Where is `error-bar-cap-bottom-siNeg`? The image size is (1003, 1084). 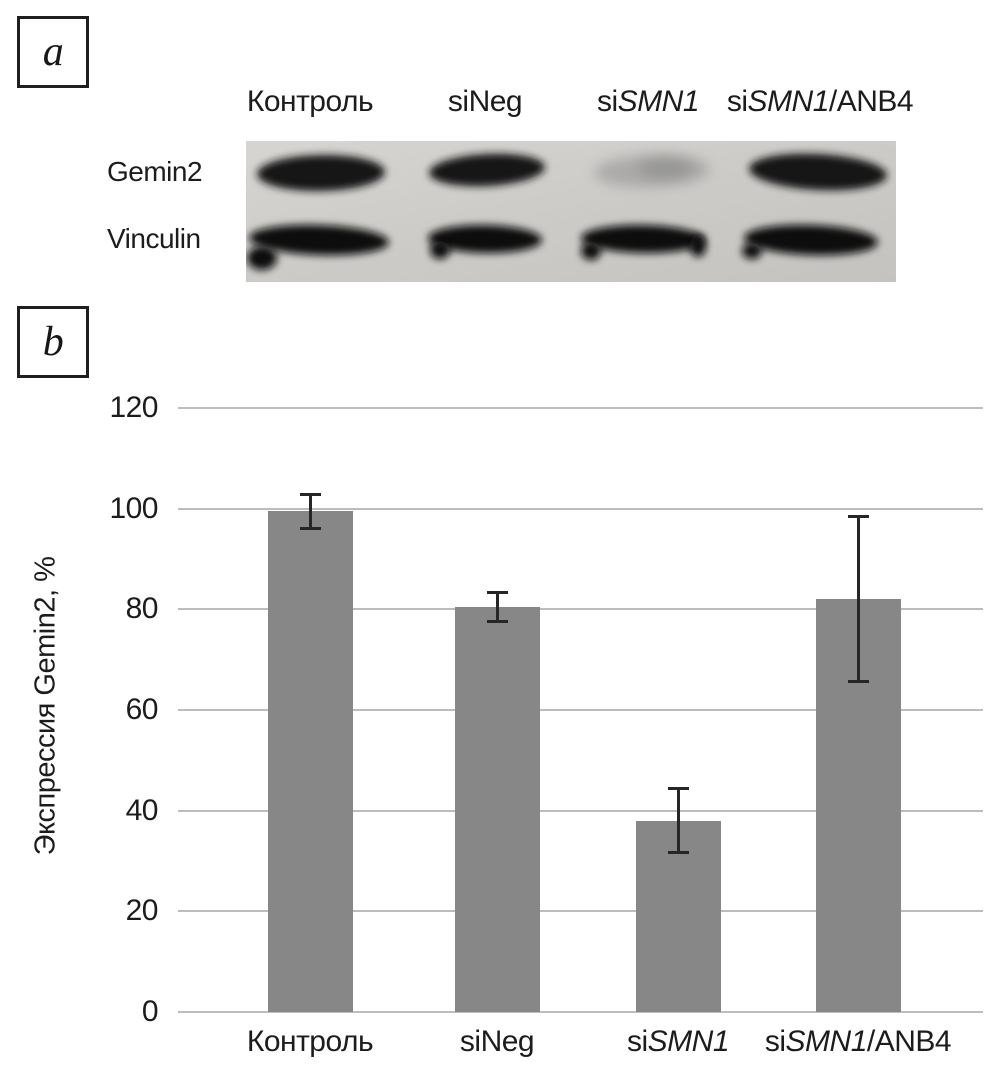 error-bar-cap-bottom-siNeg is located at coordinates (497, 621).